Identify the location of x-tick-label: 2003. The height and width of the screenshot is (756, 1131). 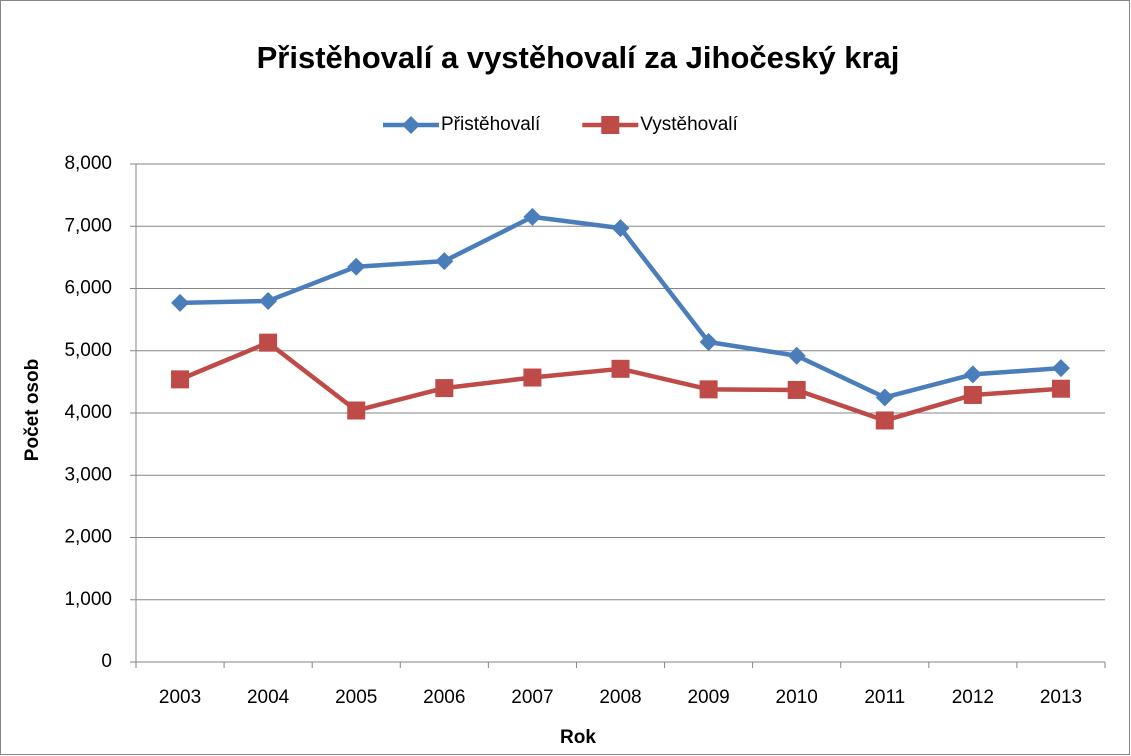
(180, 697).